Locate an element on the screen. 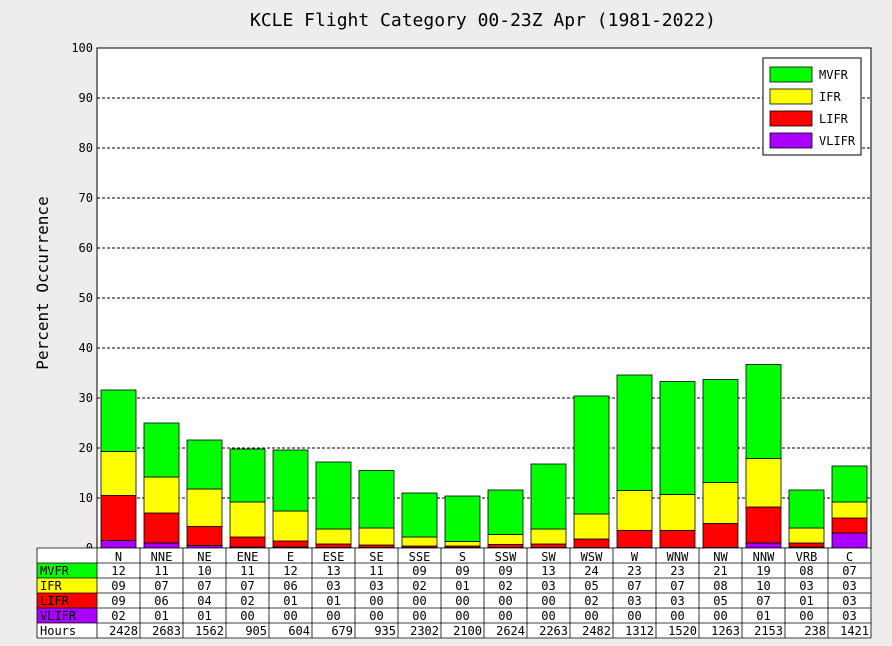 The width and height of the screenshot is (892, 646). legend-label-ifr: IFR is located at coordinates (830, 97).